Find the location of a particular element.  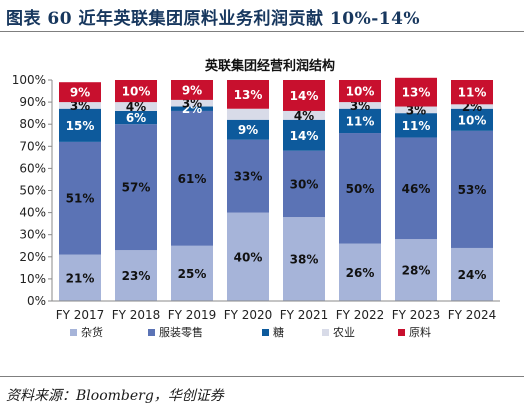

y-tick-label: 100% is located at coordinates (29, 80).